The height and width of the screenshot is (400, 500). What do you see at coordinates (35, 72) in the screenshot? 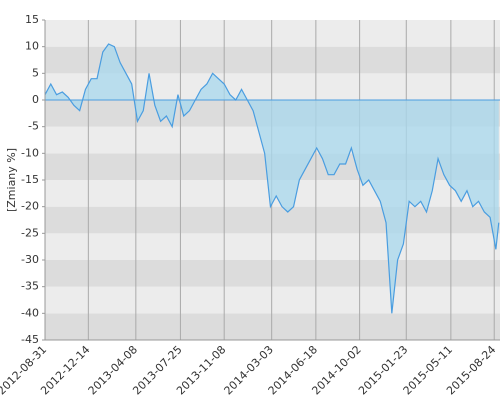
I see `y-tick-label: 5` at bounding box center [35, 72].